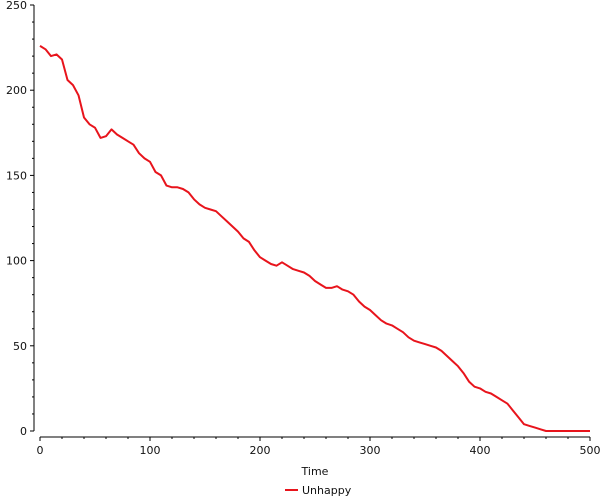 This screenshot has width=600, height=500. Describe the element at coordinates (20, 219) in the screenshot. I see `y-axis: 0 50 100 150 200 250` at that location.